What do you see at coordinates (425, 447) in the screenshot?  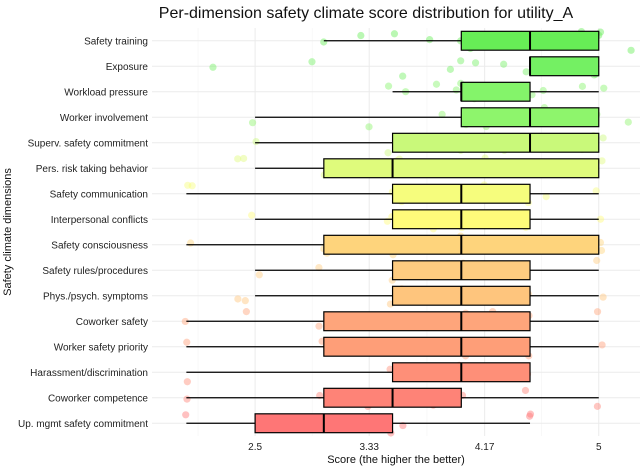 I see `x-tick-labels: 2.5 3.33 4.17 5` at bounding box center [425, 447].